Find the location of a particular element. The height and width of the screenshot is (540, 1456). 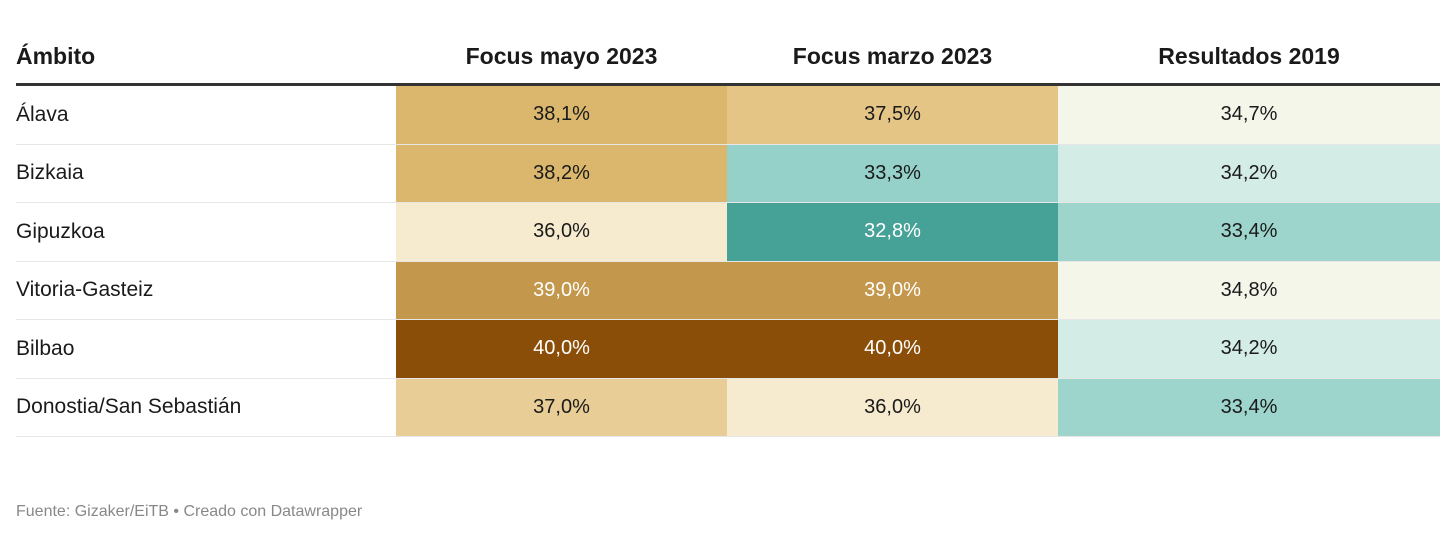

row-label: Bizkaia is located at coordinates (50, 173).